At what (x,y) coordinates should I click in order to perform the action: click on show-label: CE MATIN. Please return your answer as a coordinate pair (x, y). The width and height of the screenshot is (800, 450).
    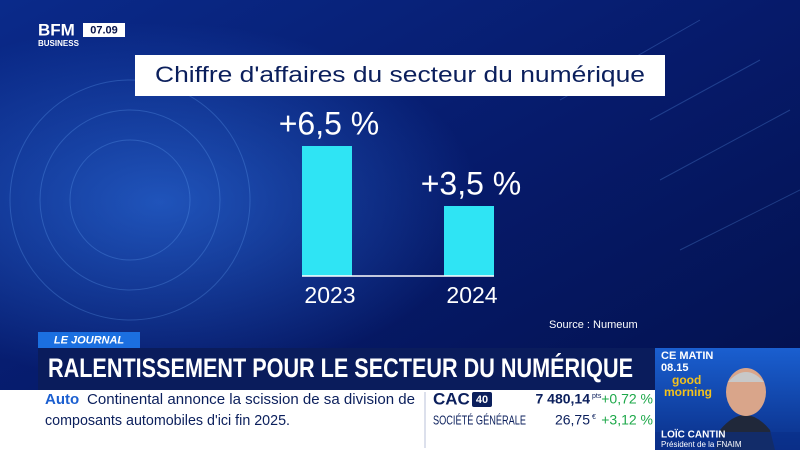
    Looking at the image, I should click on (687, 356).